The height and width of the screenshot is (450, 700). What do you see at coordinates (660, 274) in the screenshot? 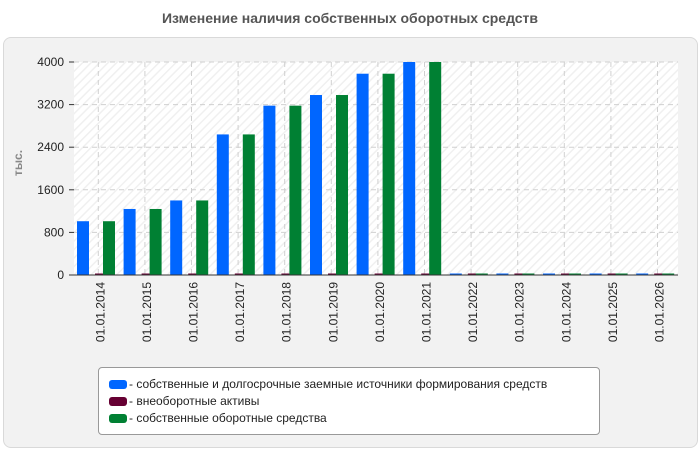
I see `bar-01.01.2026-s1` at bounding box center [660, 274].